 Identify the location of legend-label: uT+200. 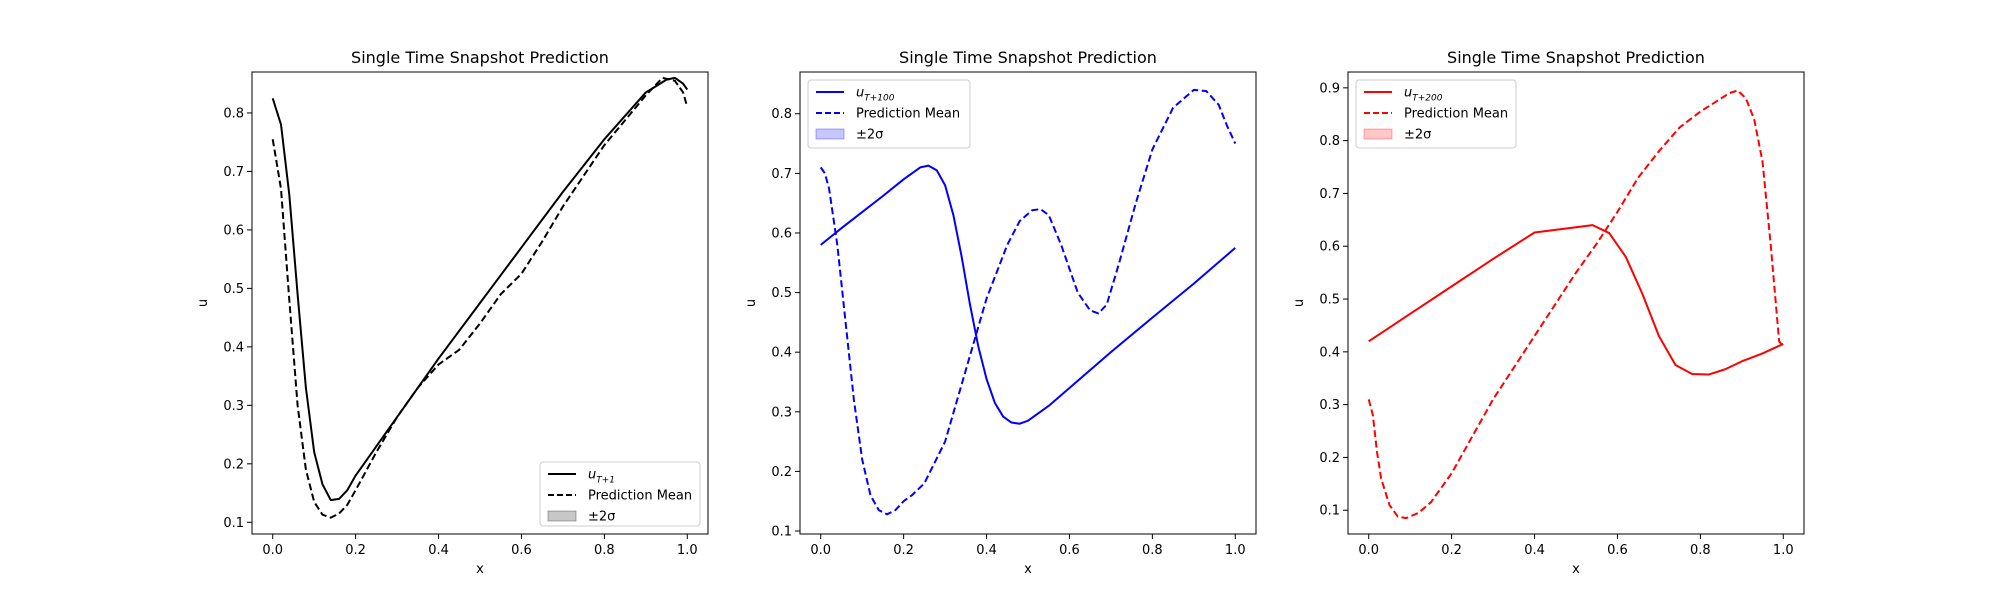
(1423, 95).